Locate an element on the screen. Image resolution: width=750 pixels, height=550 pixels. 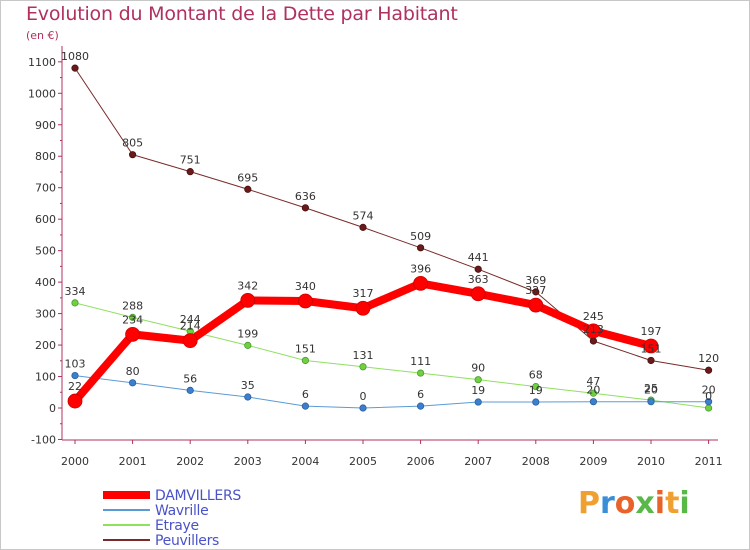
data-label-wavrille: 19 is located at coordinates (536, 390).